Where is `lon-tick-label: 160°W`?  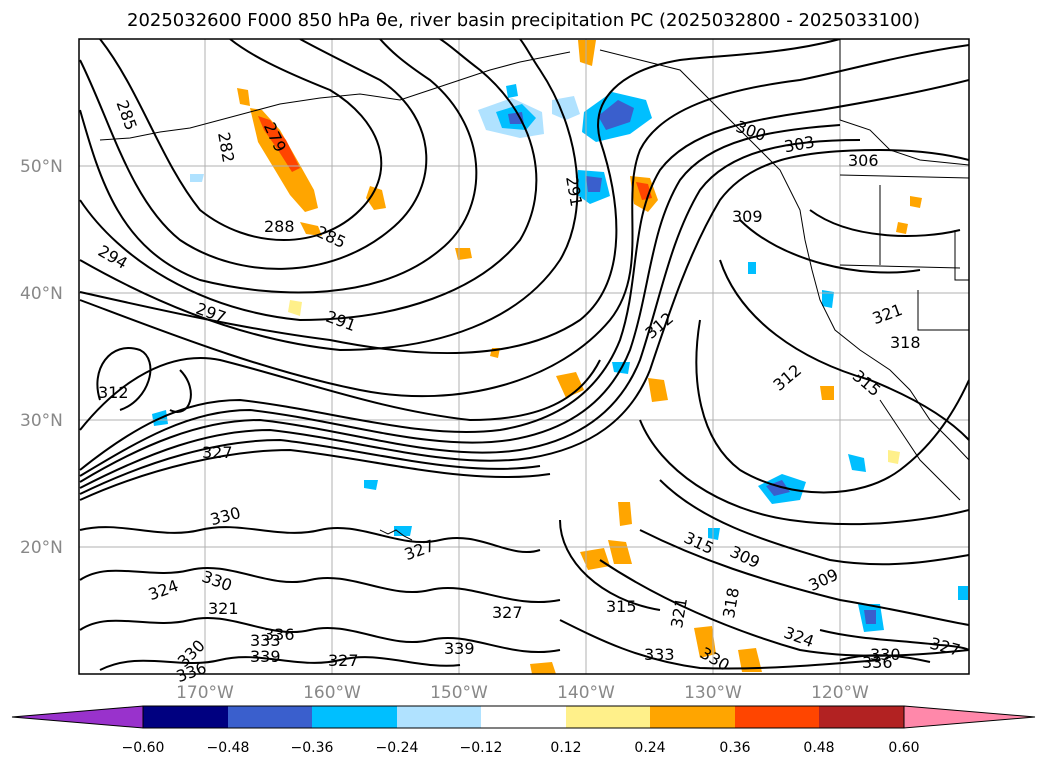 lon-tick-label: 160°W is located at coordinates (332, 693).